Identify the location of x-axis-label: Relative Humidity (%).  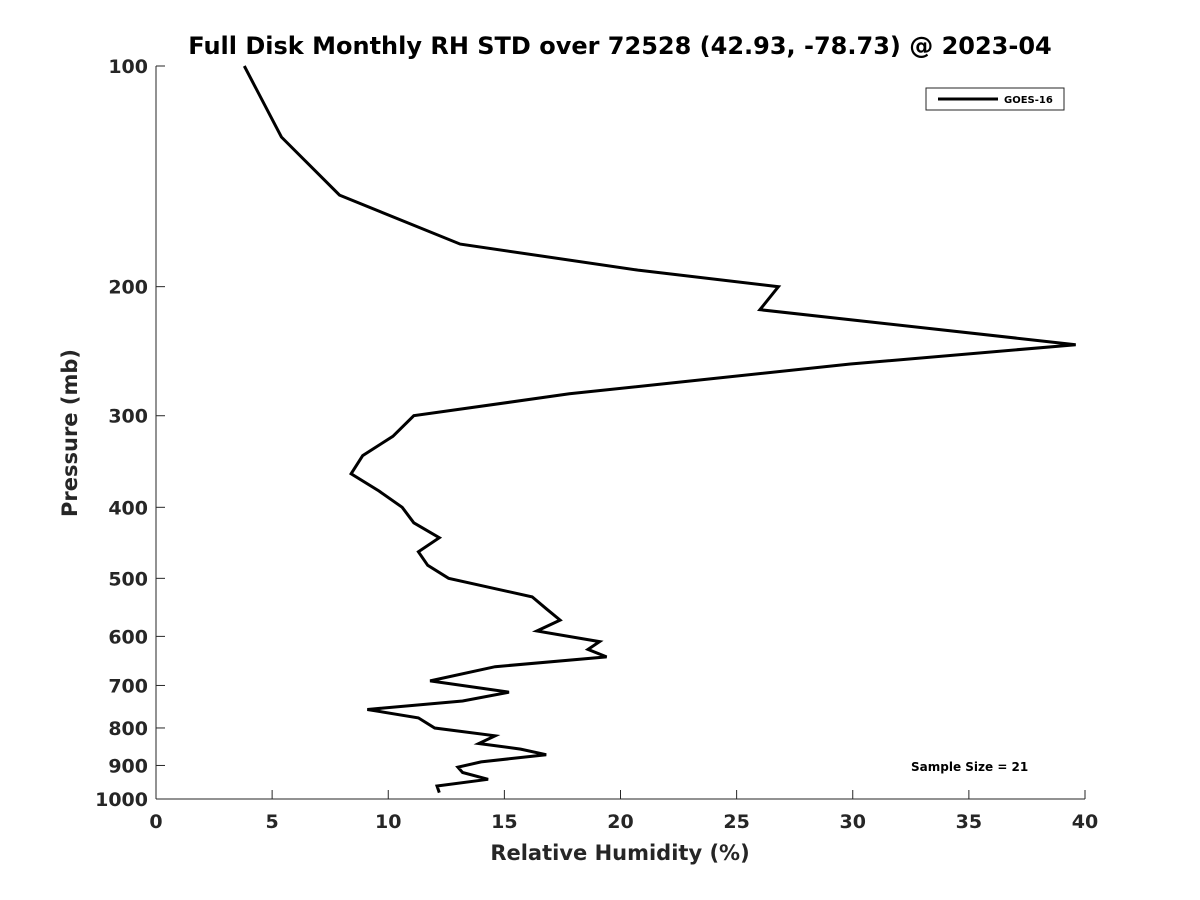
(619, 853).